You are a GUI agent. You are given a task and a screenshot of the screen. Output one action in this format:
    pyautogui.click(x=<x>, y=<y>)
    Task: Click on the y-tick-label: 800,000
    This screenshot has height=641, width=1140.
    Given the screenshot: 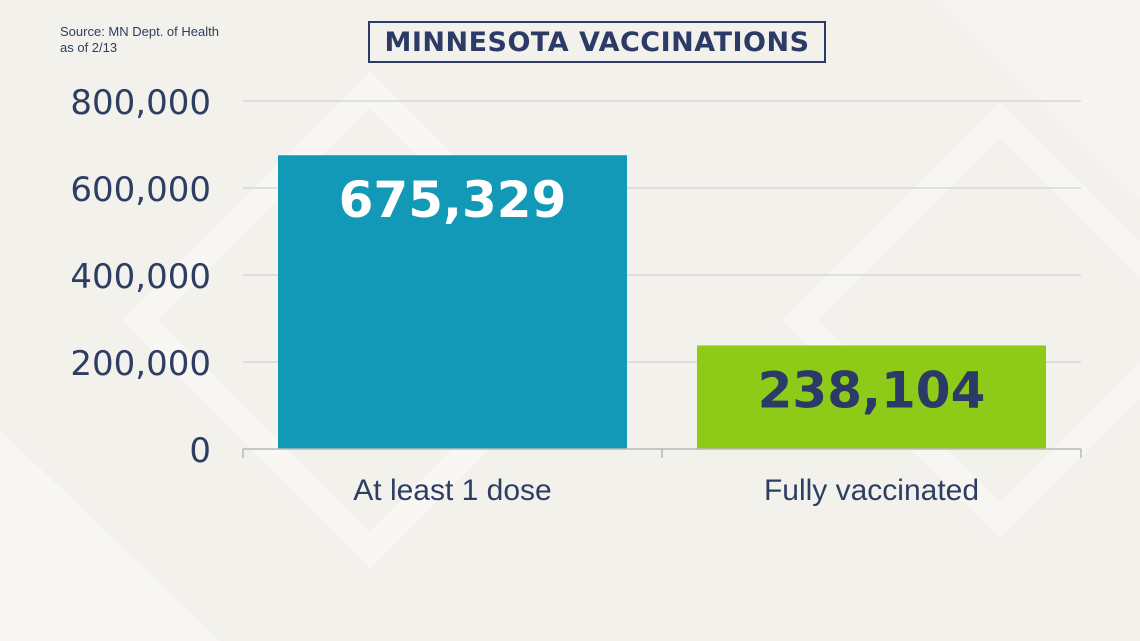 What is the action you would take?
    pyautogui.click(x=140, y=103)
    